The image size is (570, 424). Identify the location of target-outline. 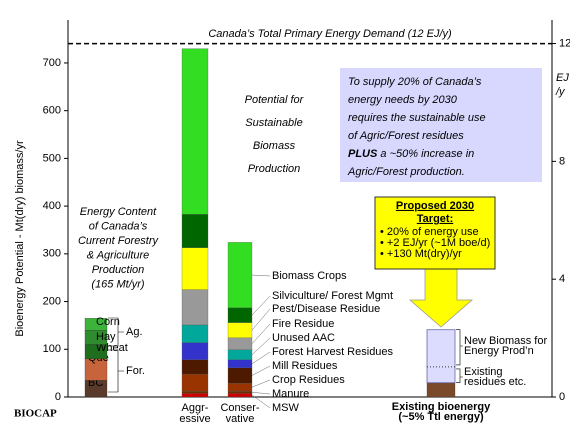
(441, 356).